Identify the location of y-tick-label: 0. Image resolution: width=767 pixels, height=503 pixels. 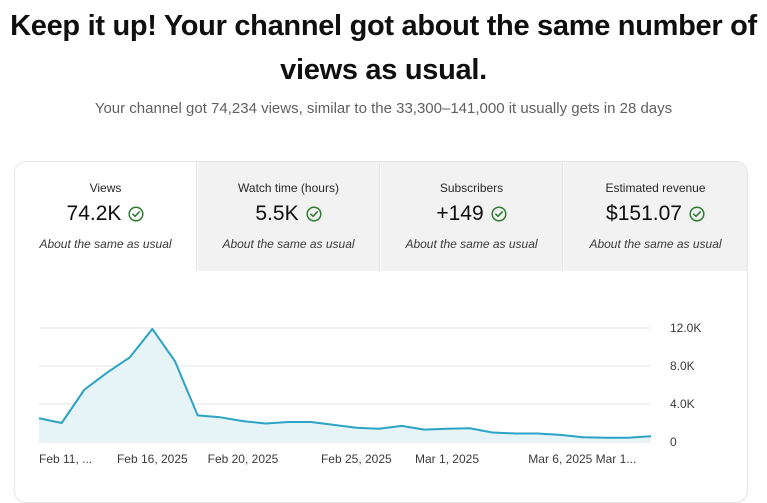
(673, 442).